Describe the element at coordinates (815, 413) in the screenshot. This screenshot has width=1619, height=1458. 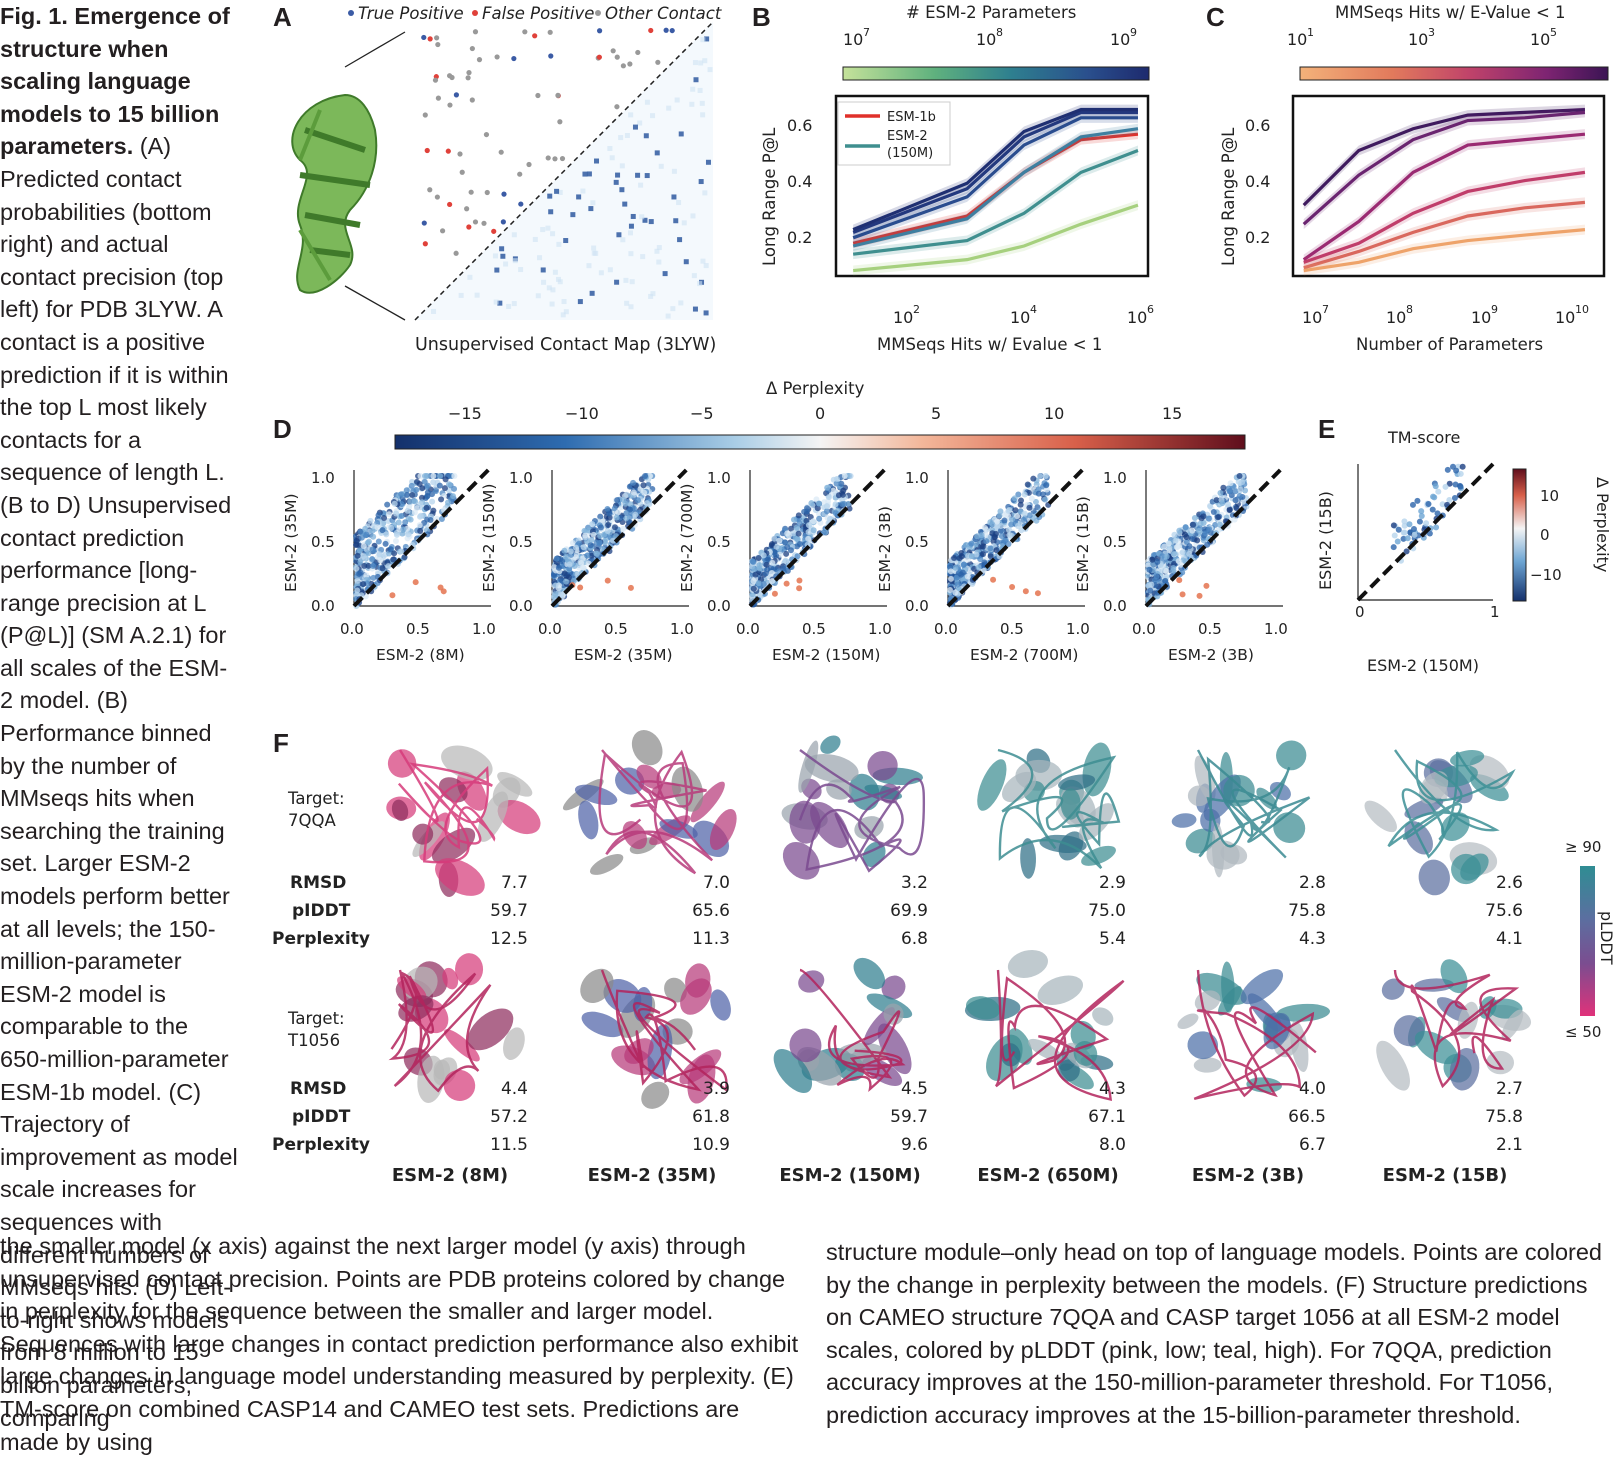
I see `panel-d-colorbar-ticks: −15 −10 −5 0 5 10 15` at that location.